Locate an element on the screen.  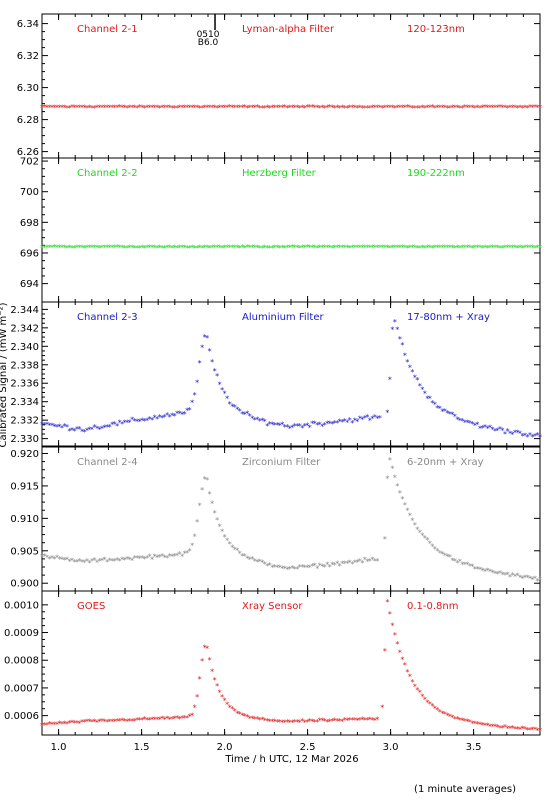
panel-filter-label: Xray Sensor is located at coordinates (272, 606).